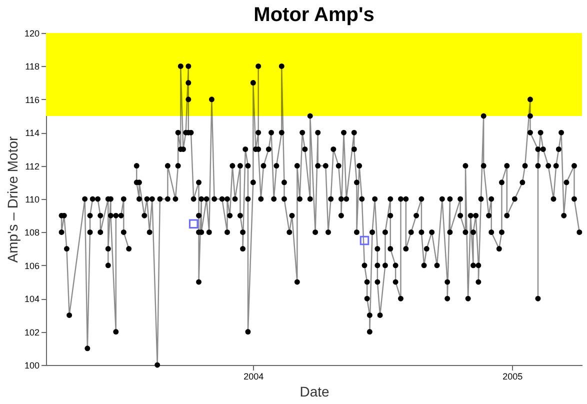 This screenshot has height=404, width=587. I want to click on x-tick-label: 2005, so click(512, 377).